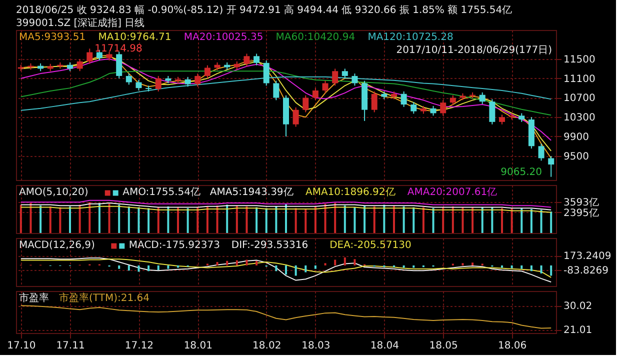  I want to click on legend-label: AMO:1755.54亿, so click(161, 192).